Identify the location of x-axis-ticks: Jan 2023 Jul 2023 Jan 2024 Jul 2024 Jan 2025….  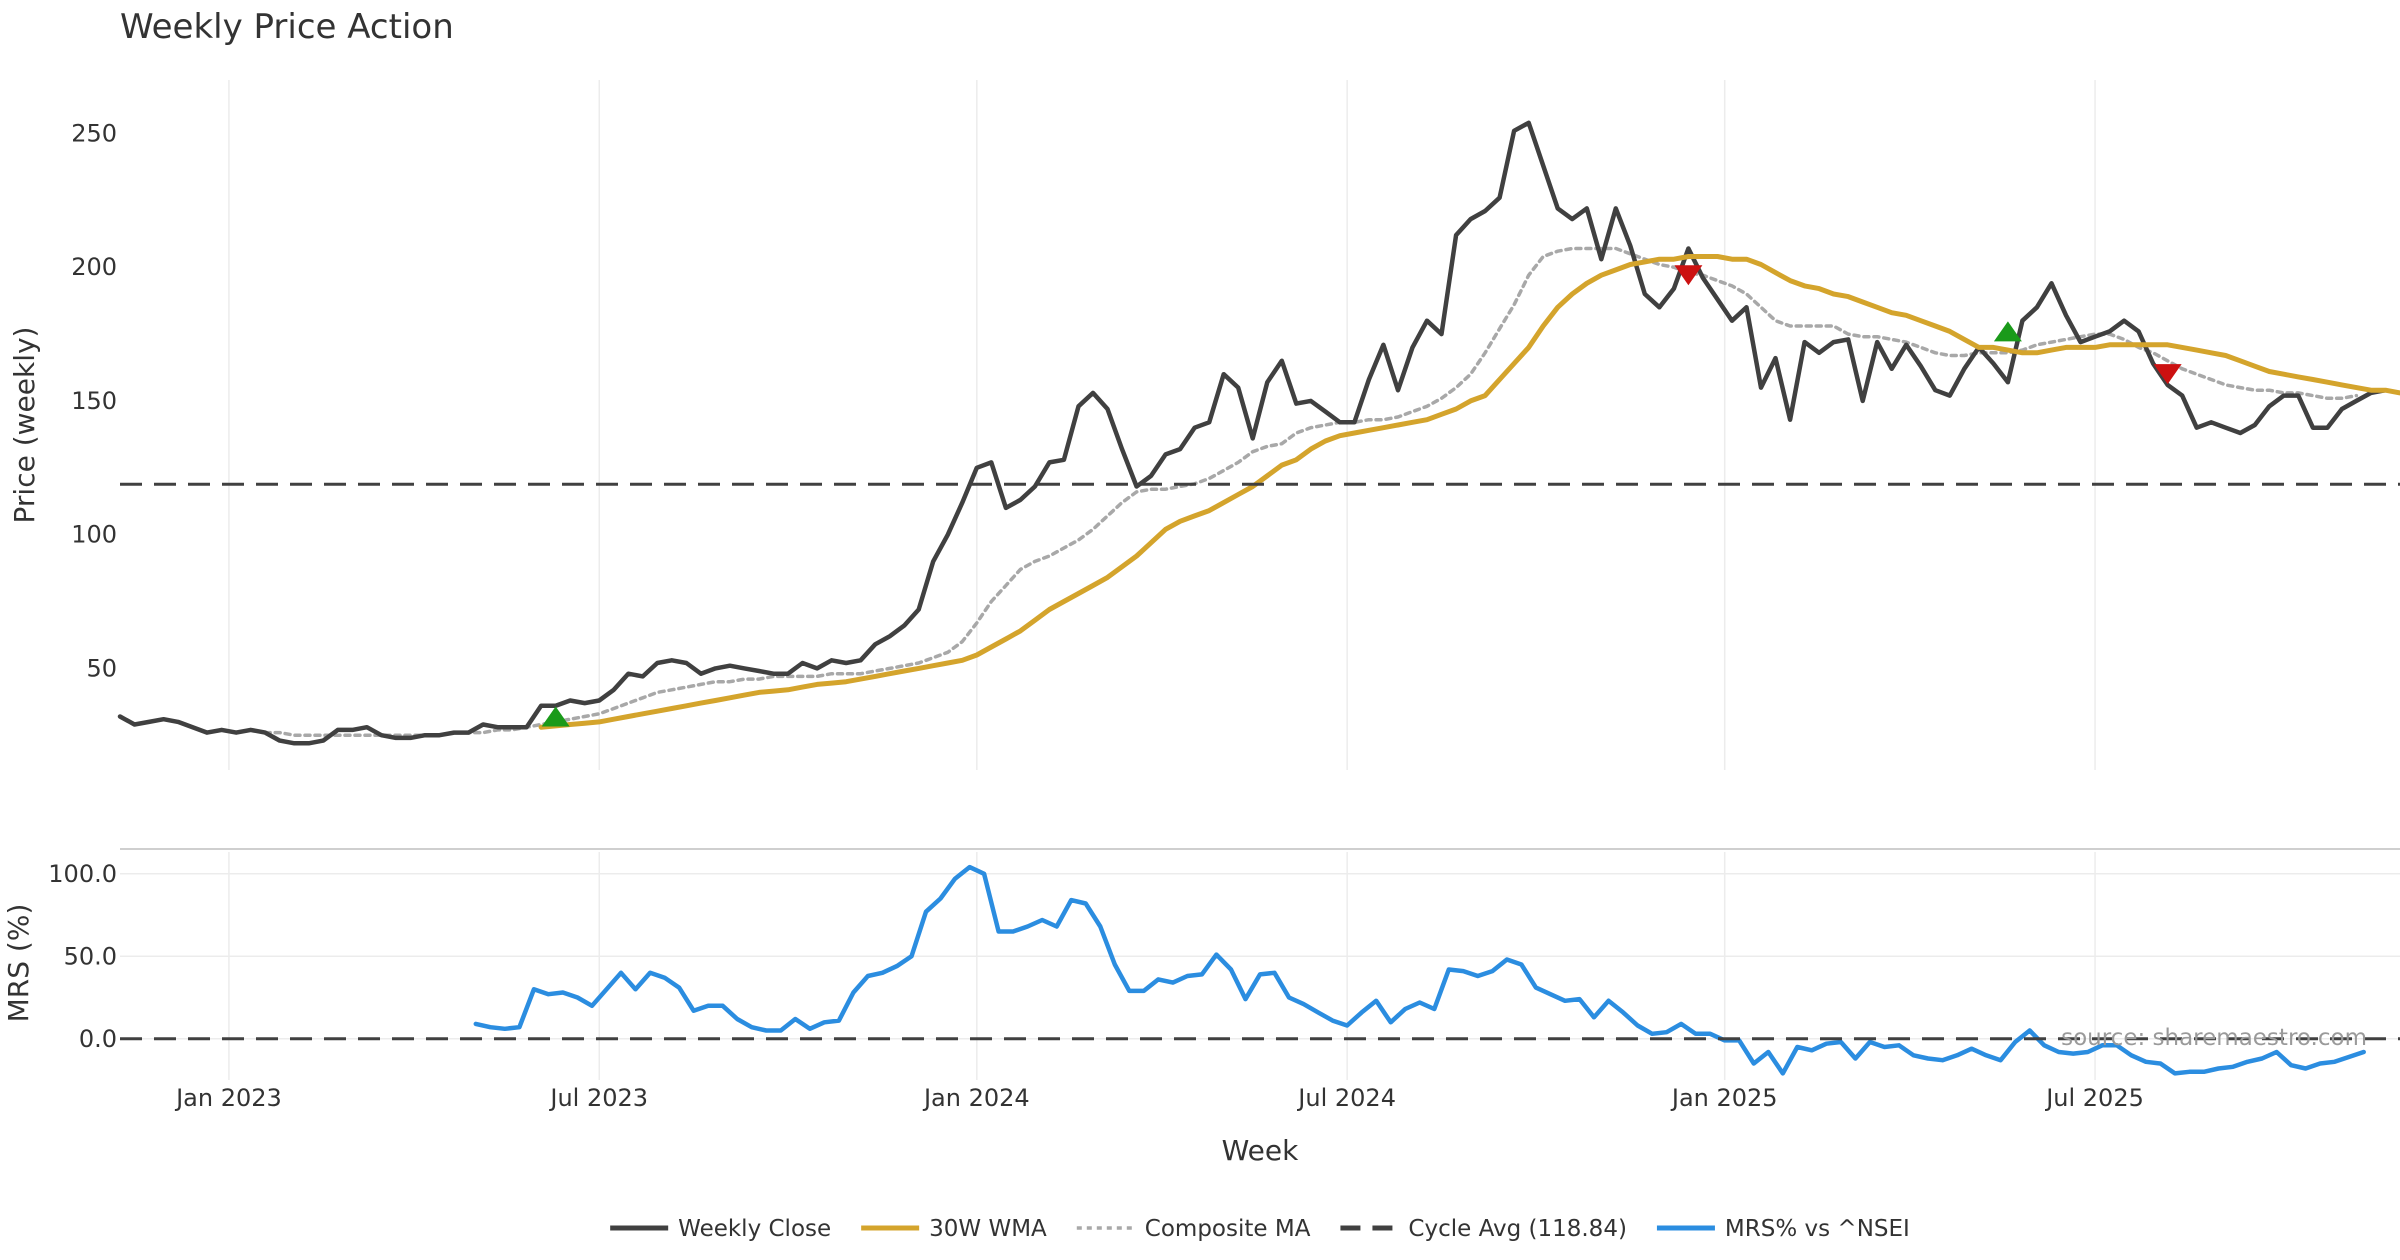
(1159, 1098).